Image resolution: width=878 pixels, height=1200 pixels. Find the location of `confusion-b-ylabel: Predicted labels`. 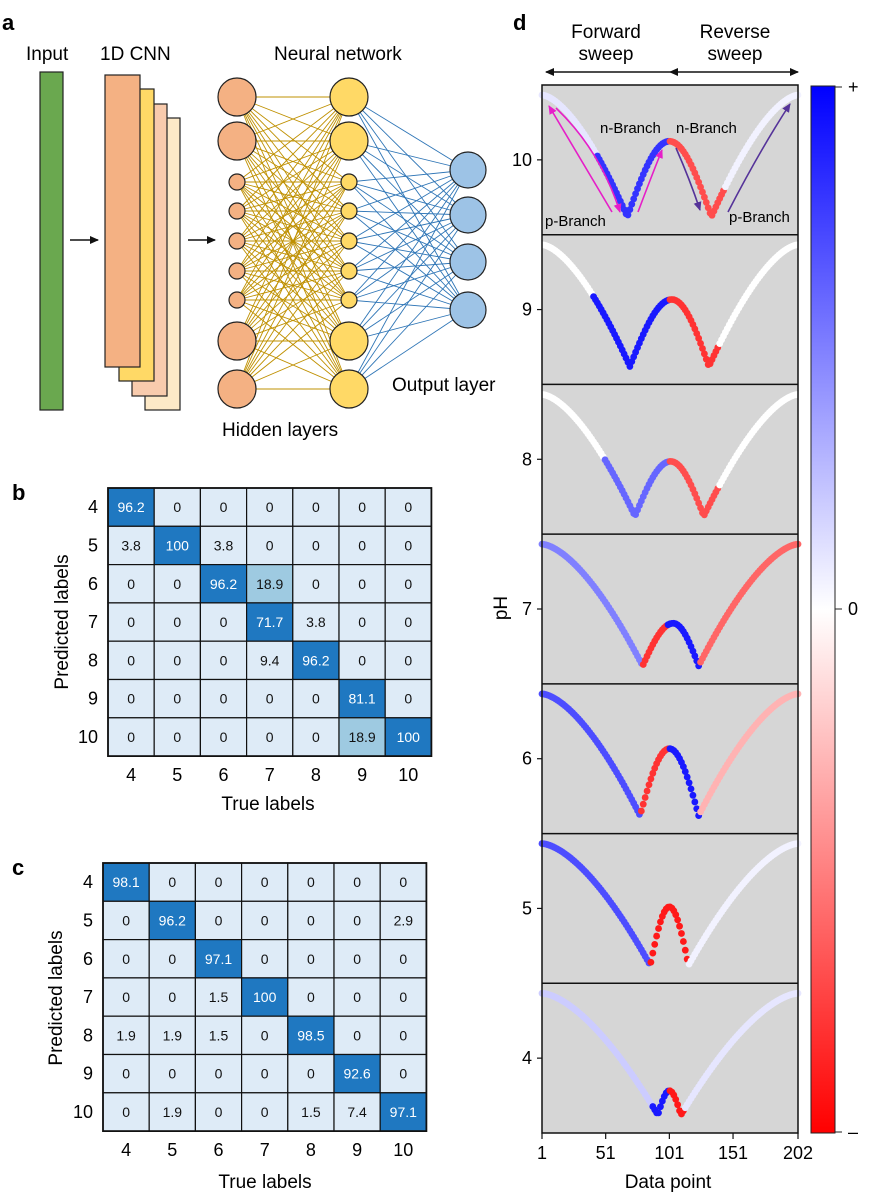

confusion-b-ylabel: Predicted labels is located at coordinates (62, 621).